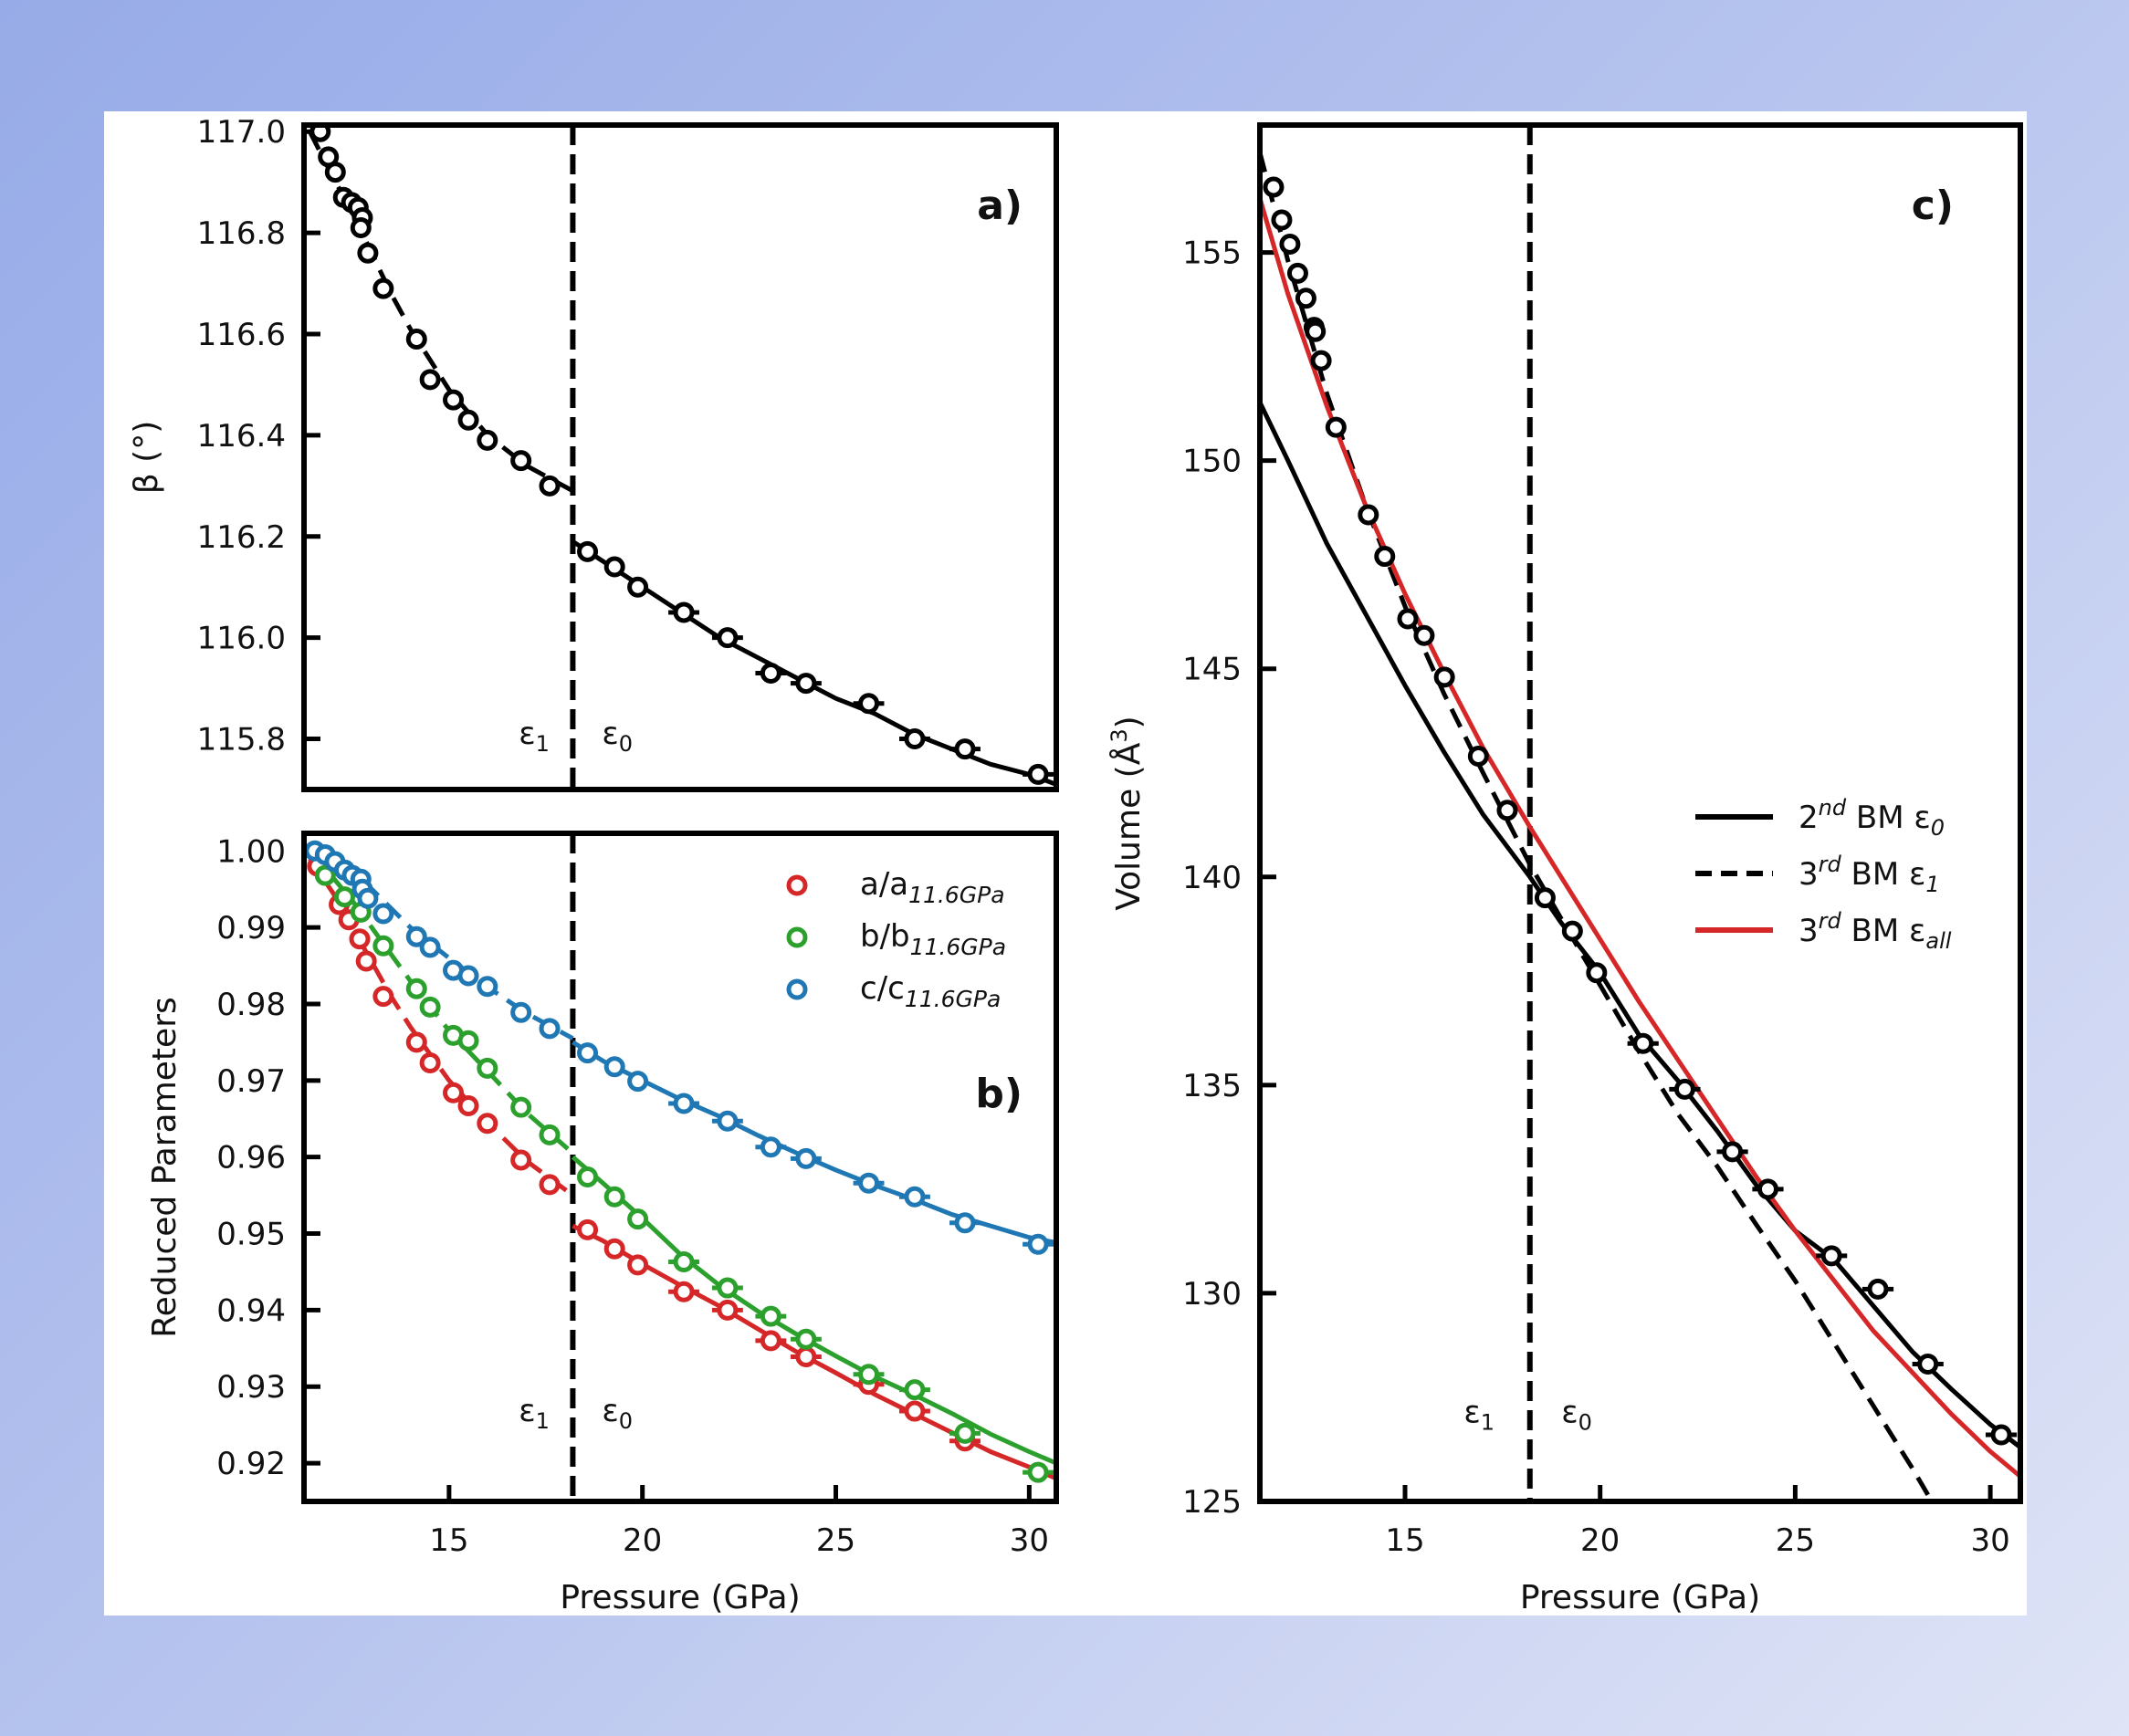 Image resolution: width=2129 pixels, height=1736 pixels. Describe the element at coordinates (1640, 1597) in the screenshot. I see `x-axis-label: Pressure (GPa)` at that location.